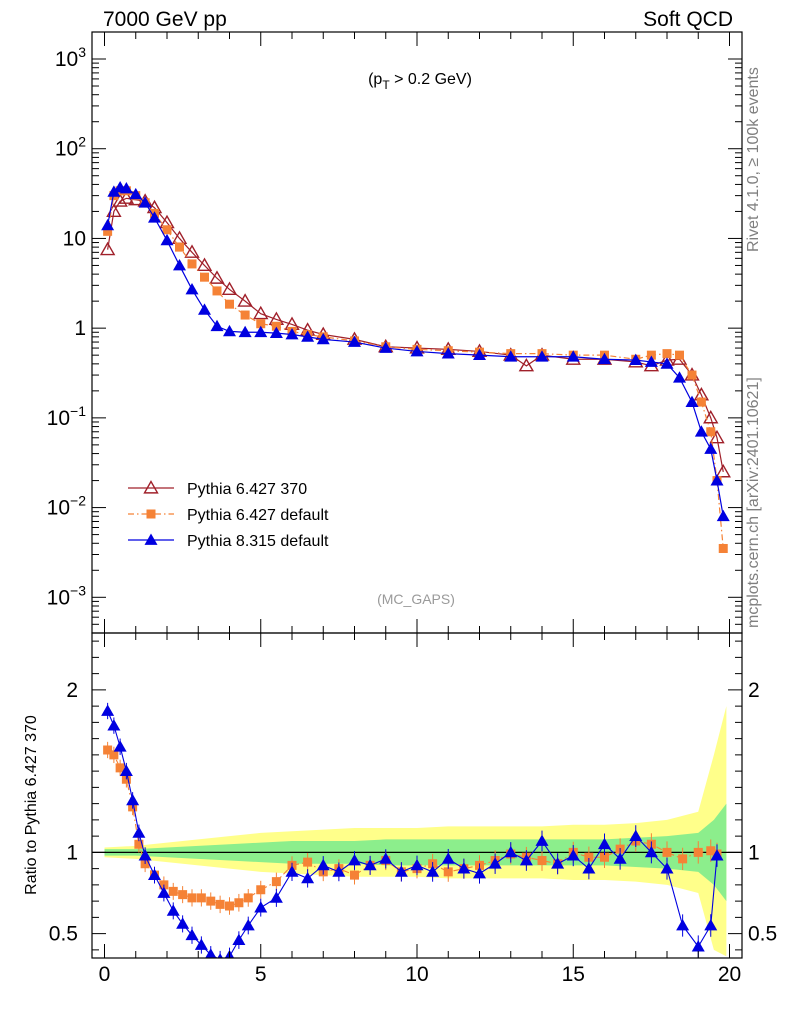 This screenshot has width=786, height=1024. Describe the element at coordinates (72, 852) in the screenshot. I see `y-tick-label-ratio-1: 1` at that location.